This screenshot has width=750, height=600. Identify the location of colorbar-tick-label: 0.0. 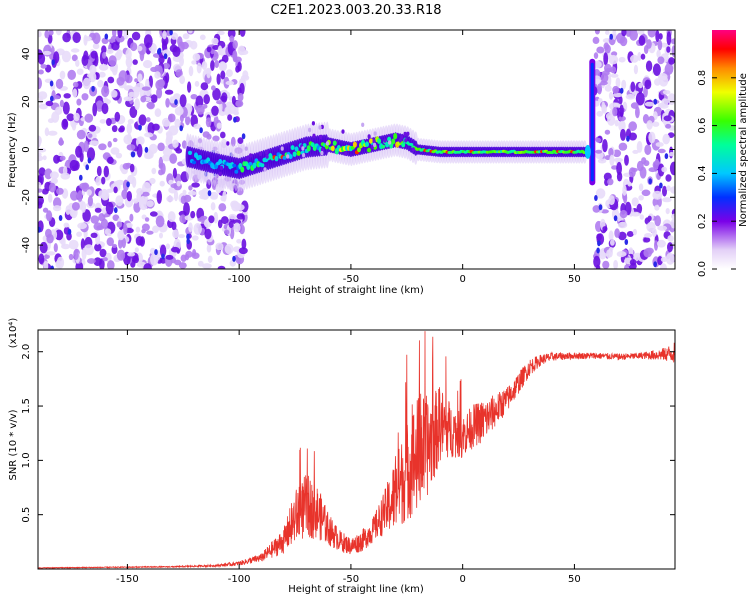
(702, 269).